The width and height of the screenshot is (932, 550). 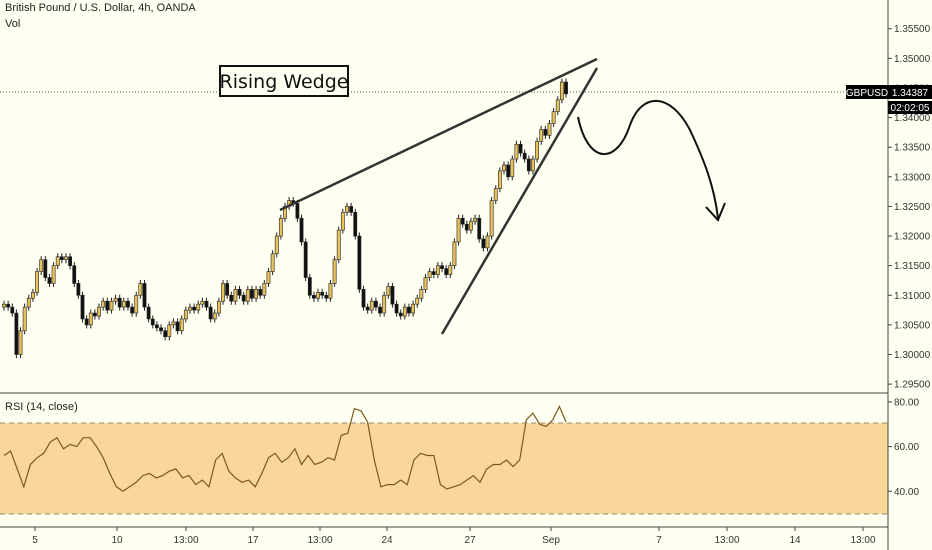 What do you see at coordinates (906, 492) in the screenshot?
I see `rsi-tick-label: 40.00` at bounding box center [906, 492].